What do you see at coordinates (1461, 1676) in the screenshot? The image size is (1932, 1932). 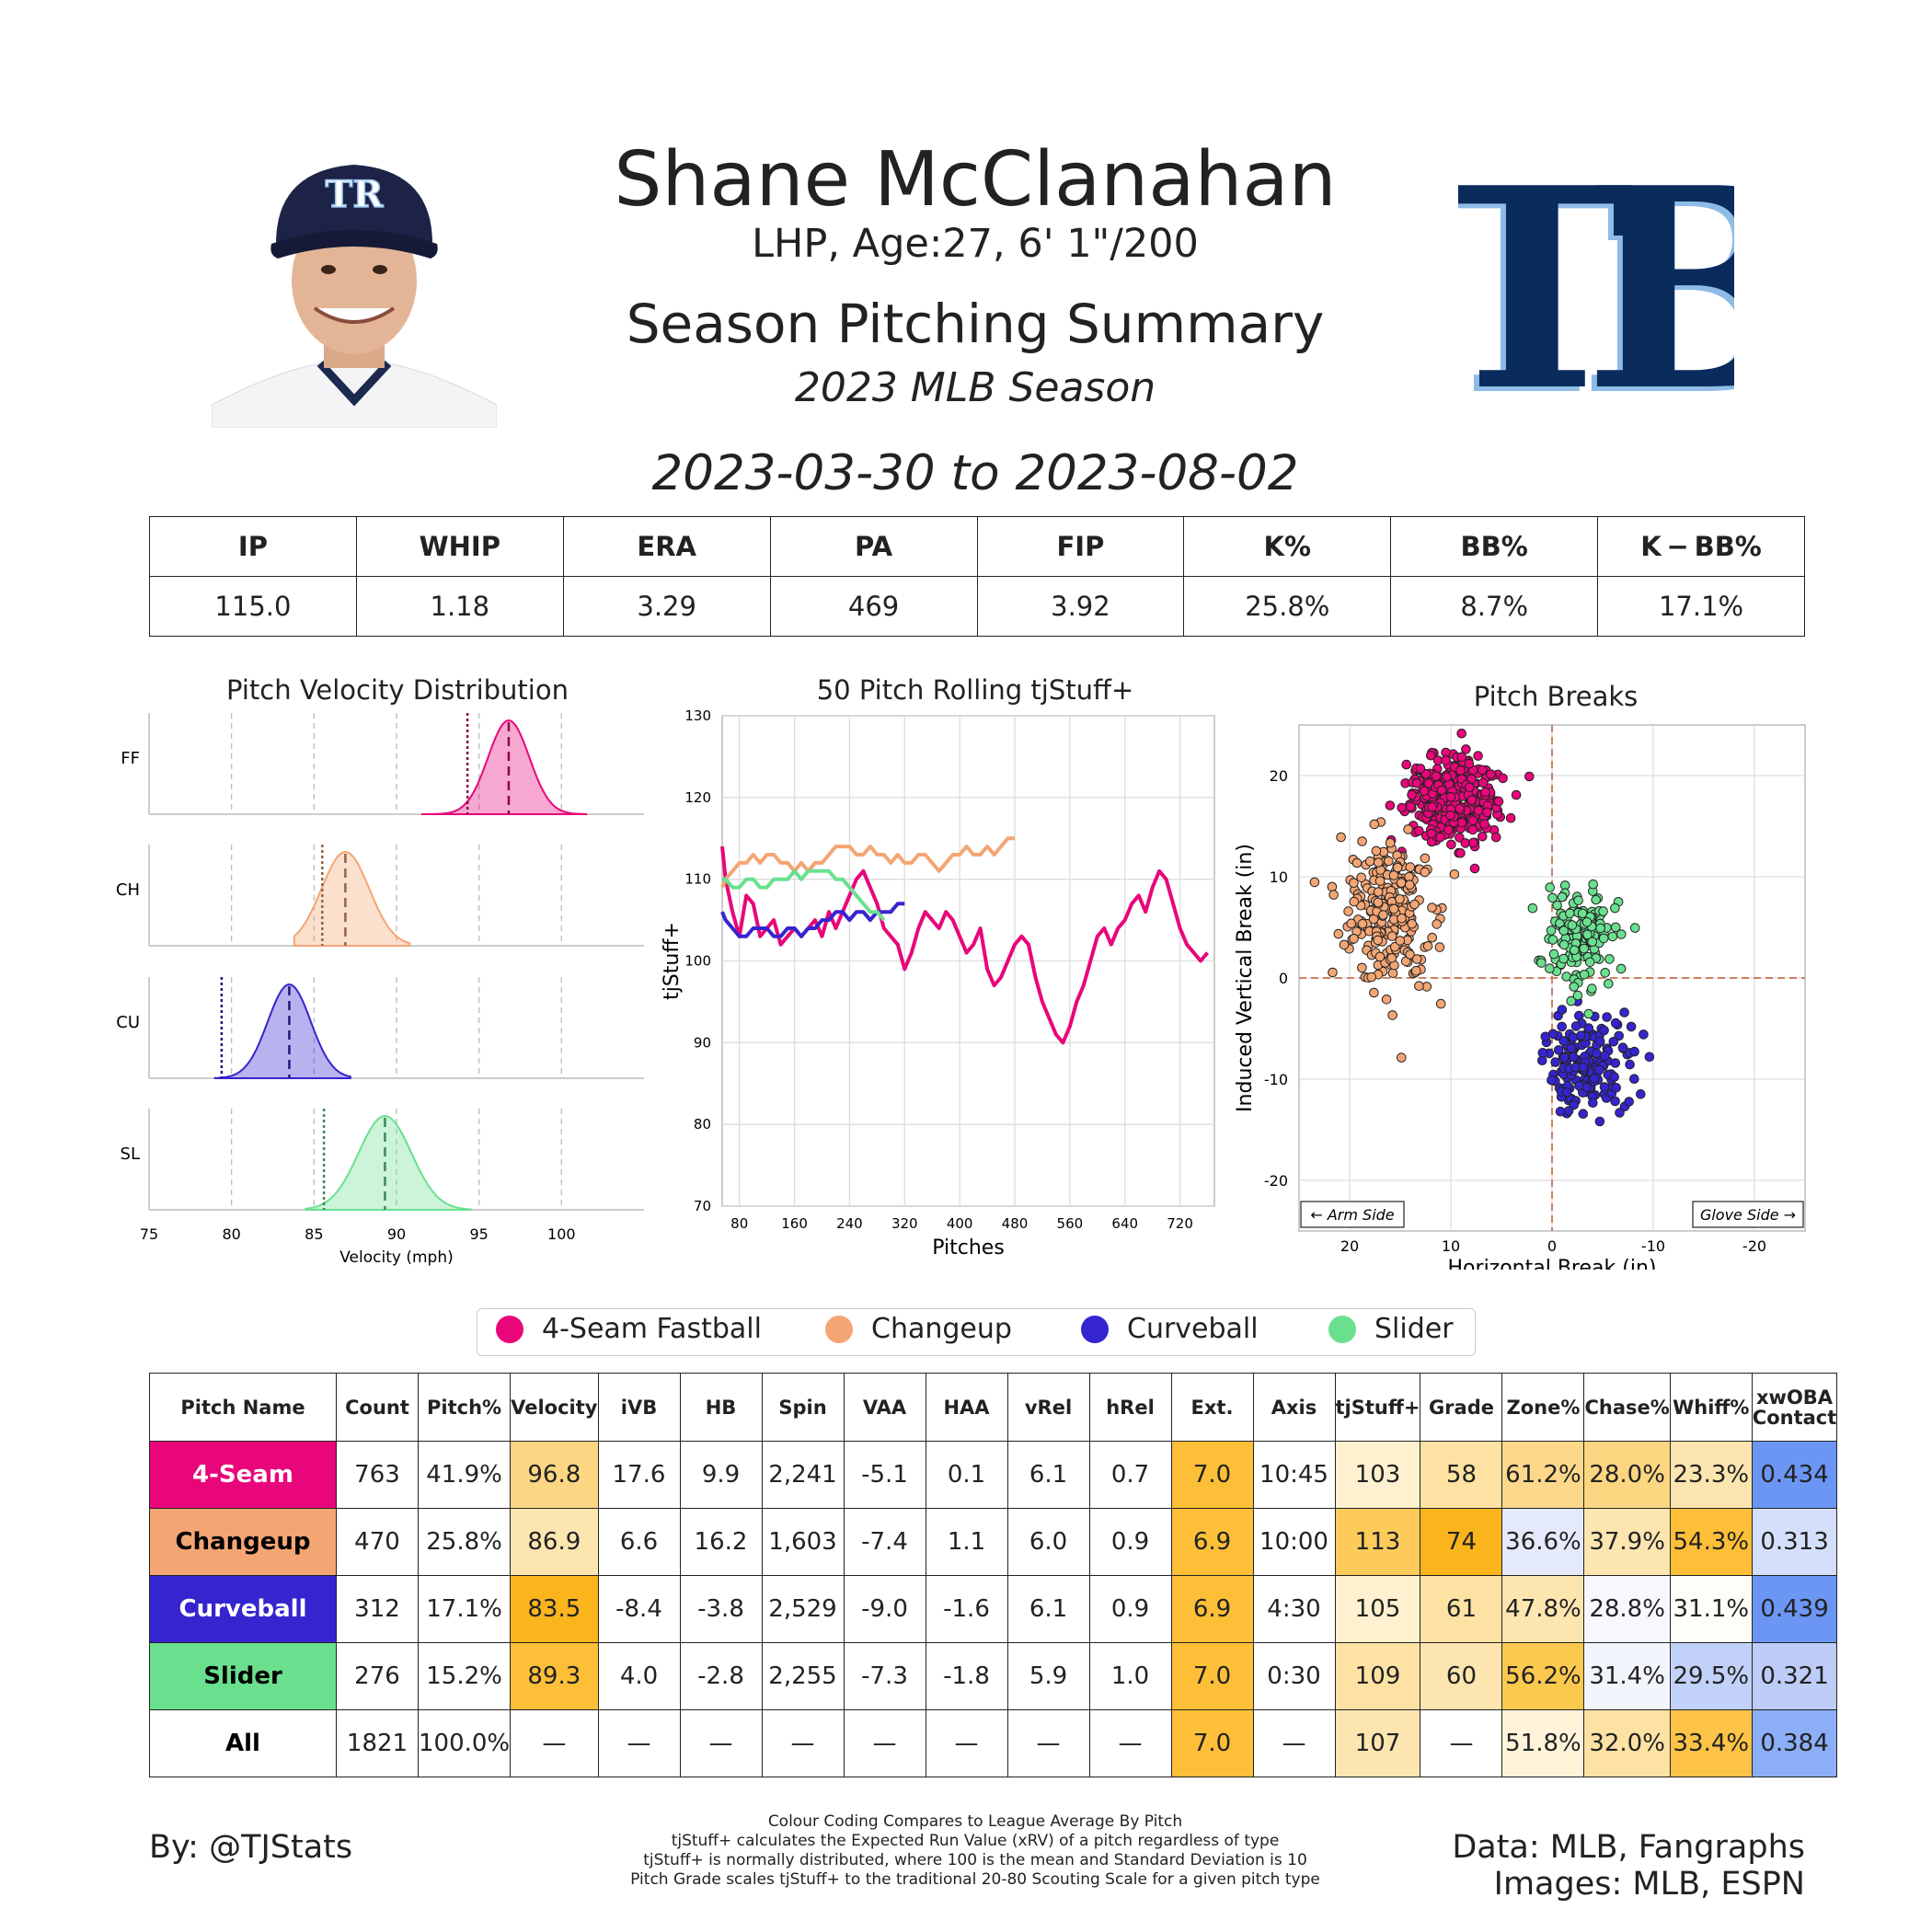 I see `pitch-table-cell: 60` at bounding box center [1461, 1676].